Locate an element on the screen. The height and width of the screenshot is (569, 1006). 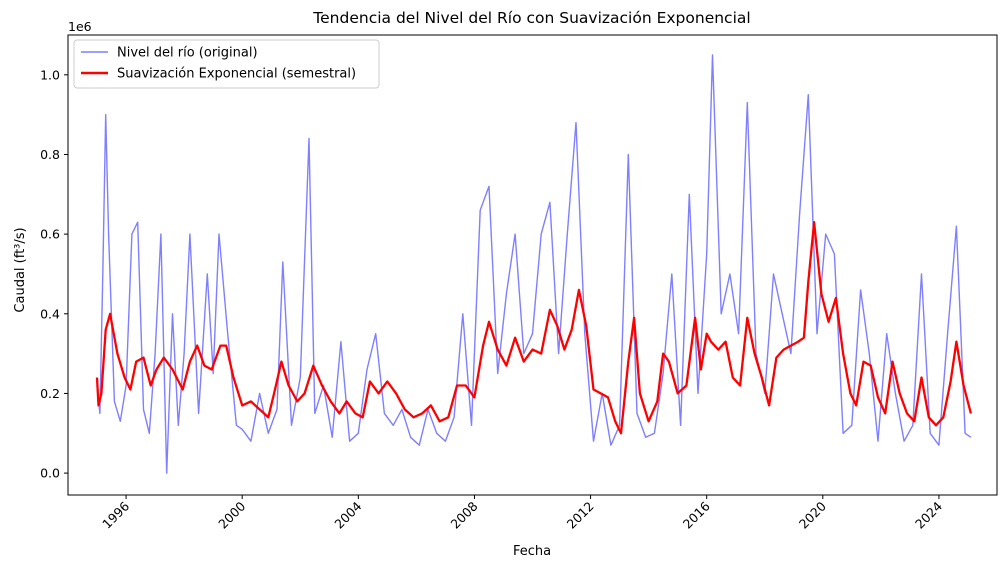
x-tick-label: 1996 is located at coordinates (115, 514).